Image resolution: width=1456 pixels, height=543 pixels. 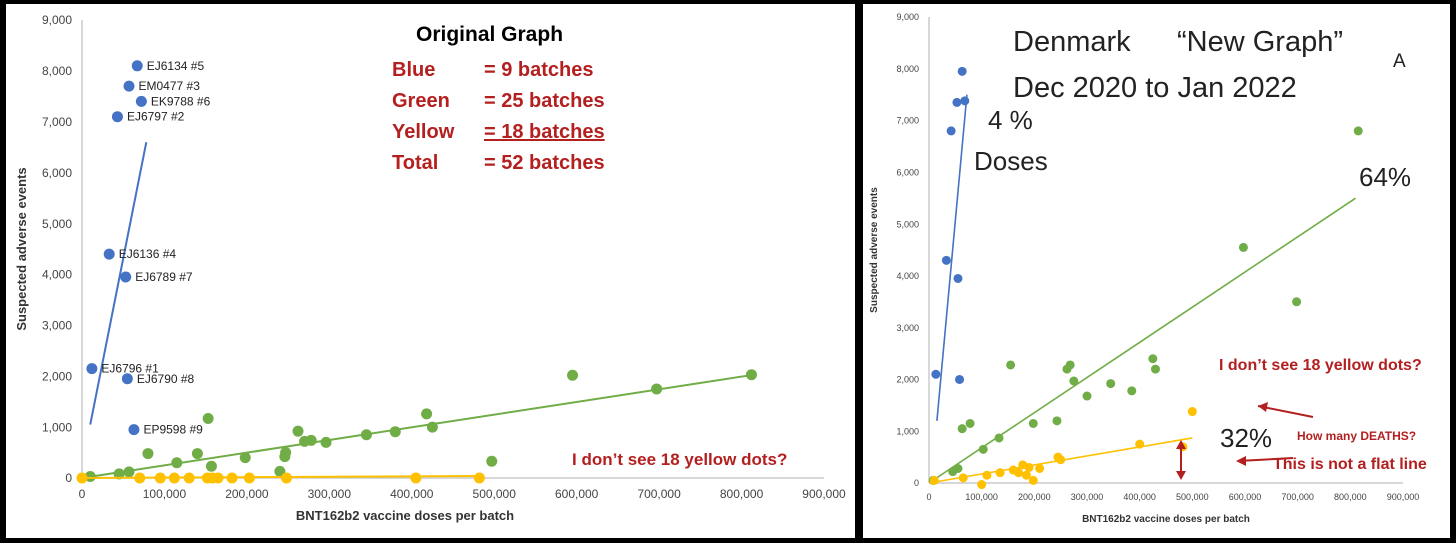 I want to click on left-y-tick-label: 6,000, so click(x=57, y=173).